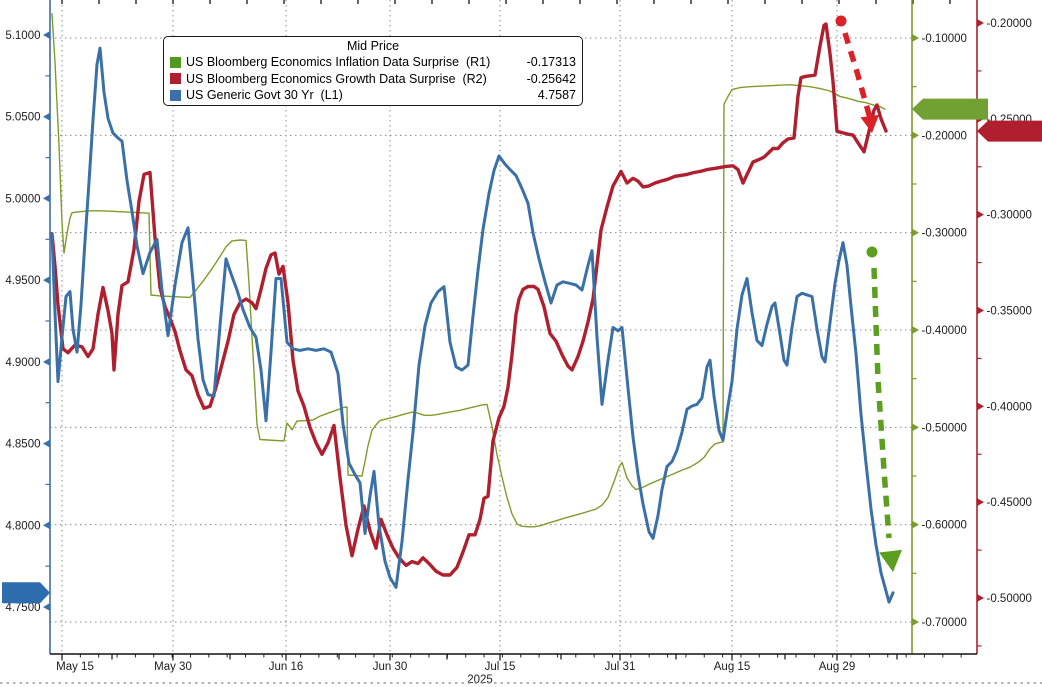 The width and height of the screenshot is (1042, 687). Describe the element at coordinates (1009, 407) in the screenshot. I see `r2-tick-label: -0.40000` at that location.